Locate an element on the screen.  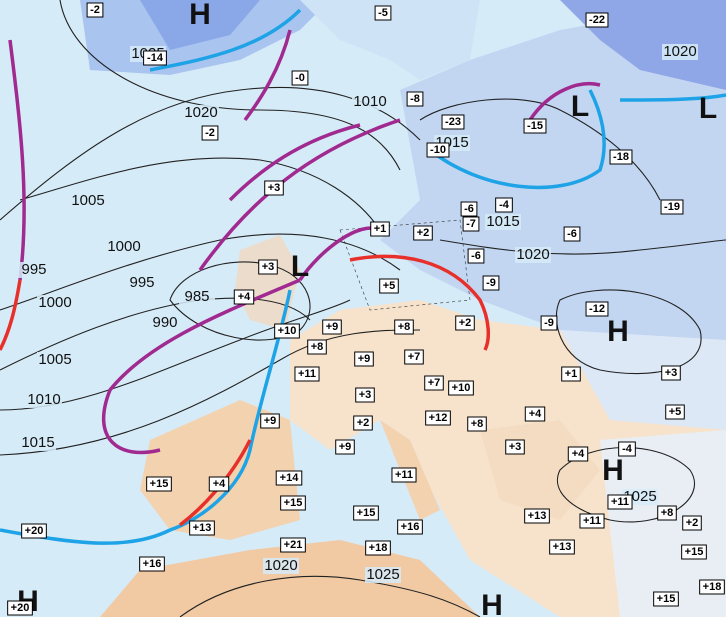
temperature: +18 is located at coordinates (378, 548).